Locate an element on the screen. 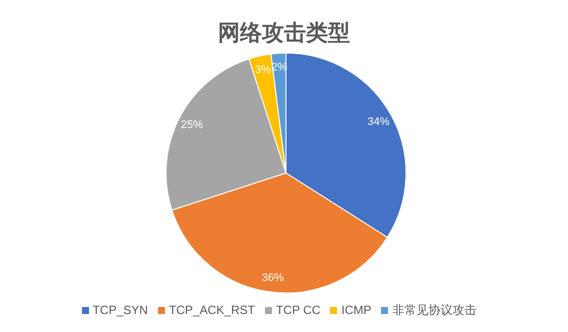 This screenshot has height=332, width=568. legend-label: ICMP is located at coordinates (356, 310).